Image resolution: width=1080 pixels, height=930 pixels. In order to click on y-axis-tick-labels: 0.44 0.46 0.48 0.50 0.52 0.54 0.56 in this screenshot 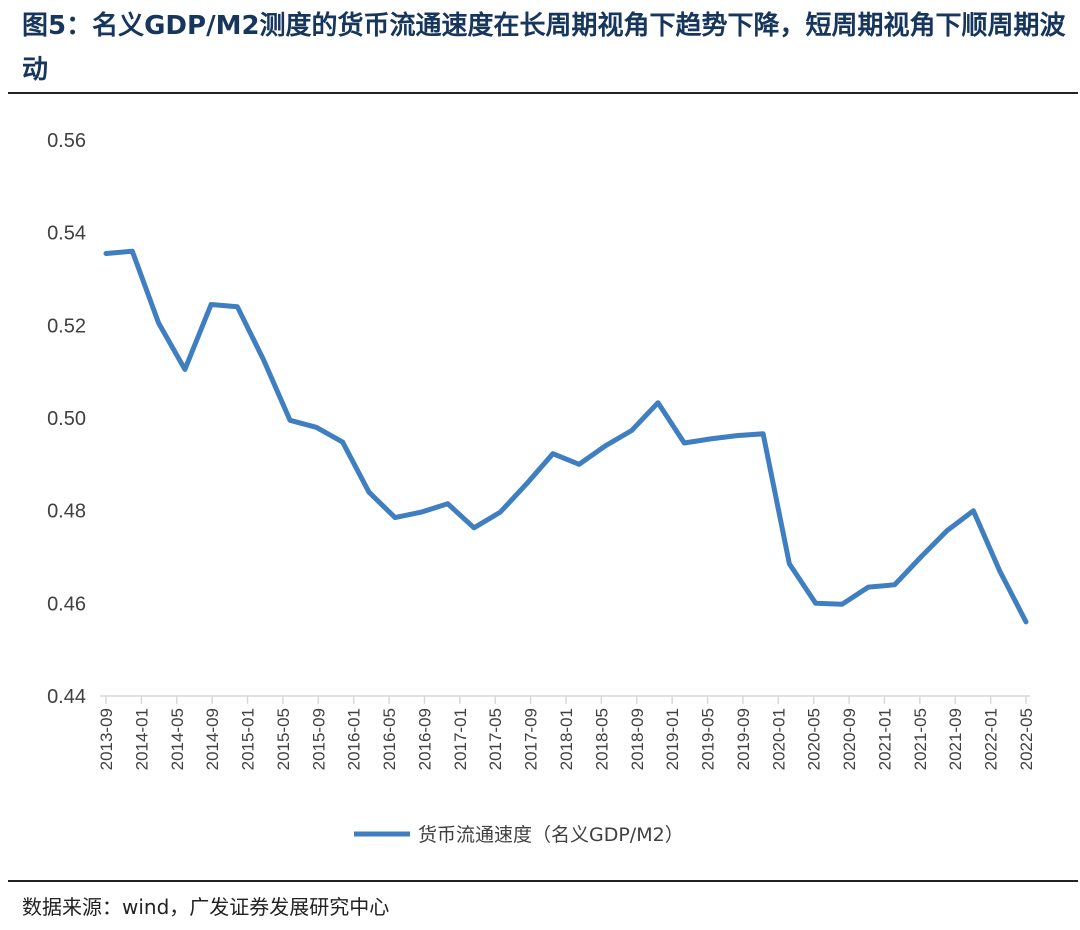, I will do `click(66, 419)`.